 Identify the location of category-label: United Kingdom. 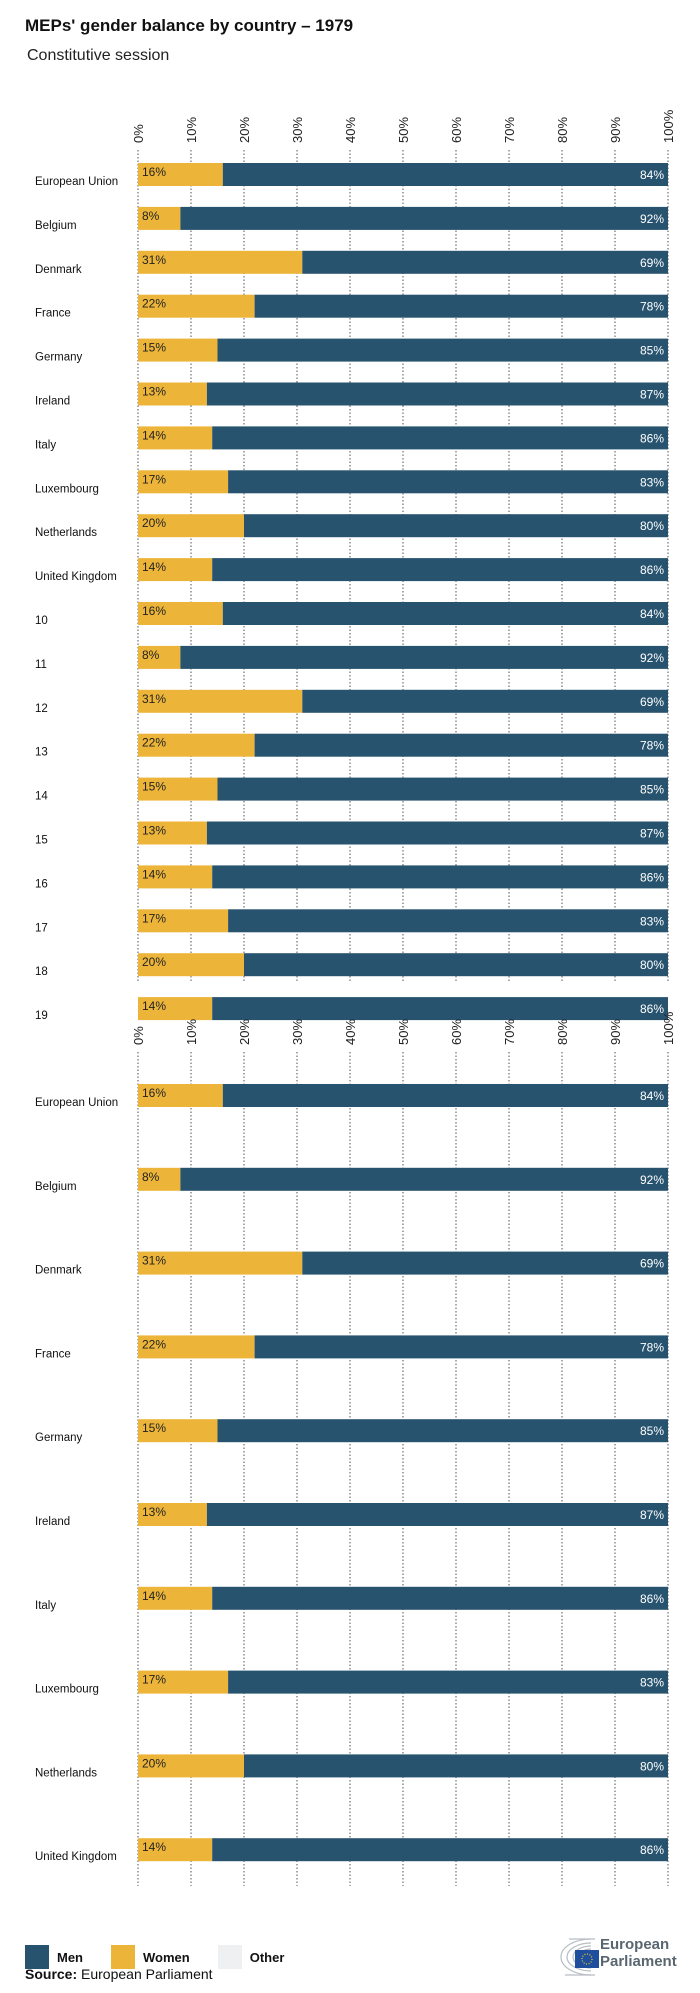
(76, 1857).